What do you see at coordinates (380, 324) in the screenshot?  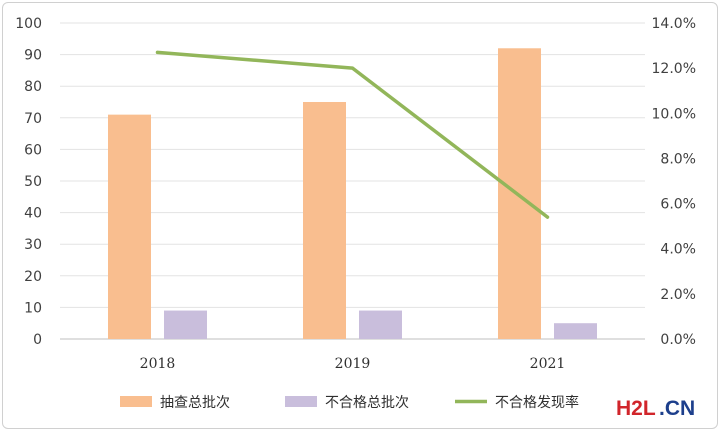 I see `bar-不合格总批次-2019` at bounding box center [380, 324].